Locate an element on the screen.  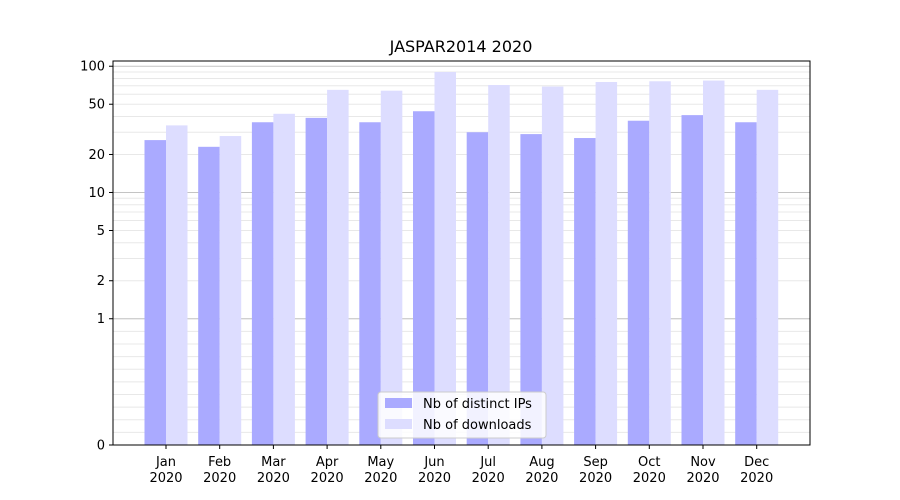
x-tick-month: Nov is located at coordinates (703, 462).